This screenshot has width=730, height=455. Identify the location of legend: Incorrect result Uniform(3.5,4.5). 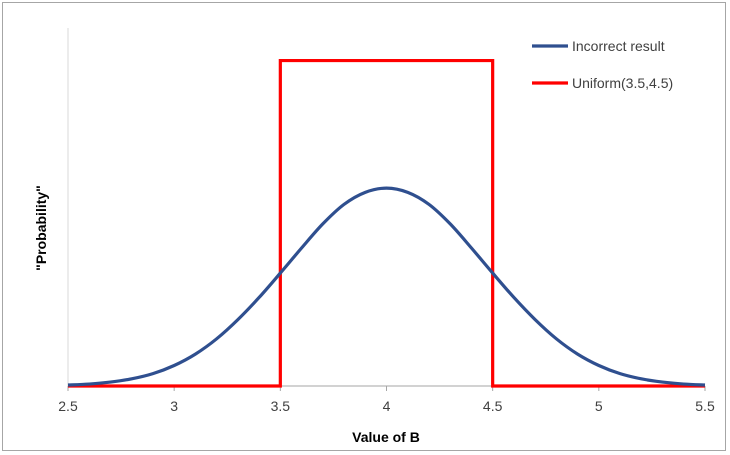
(602, 64).